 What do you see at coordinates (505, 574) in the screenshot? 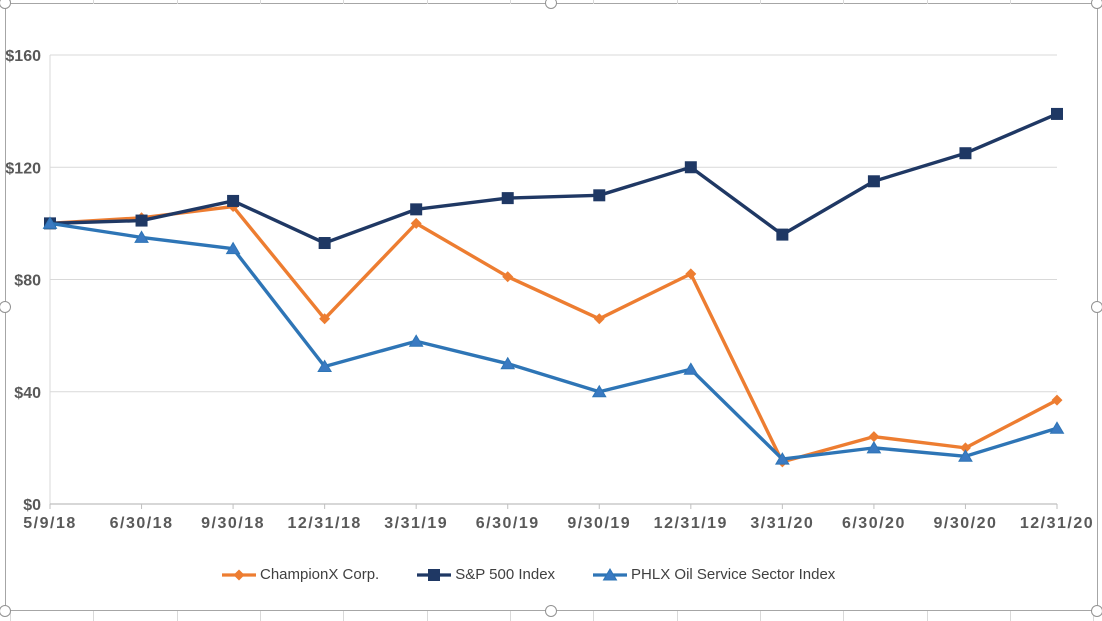
I see `legend-label: S&P 500 Index` at bounding box center [505, 574].